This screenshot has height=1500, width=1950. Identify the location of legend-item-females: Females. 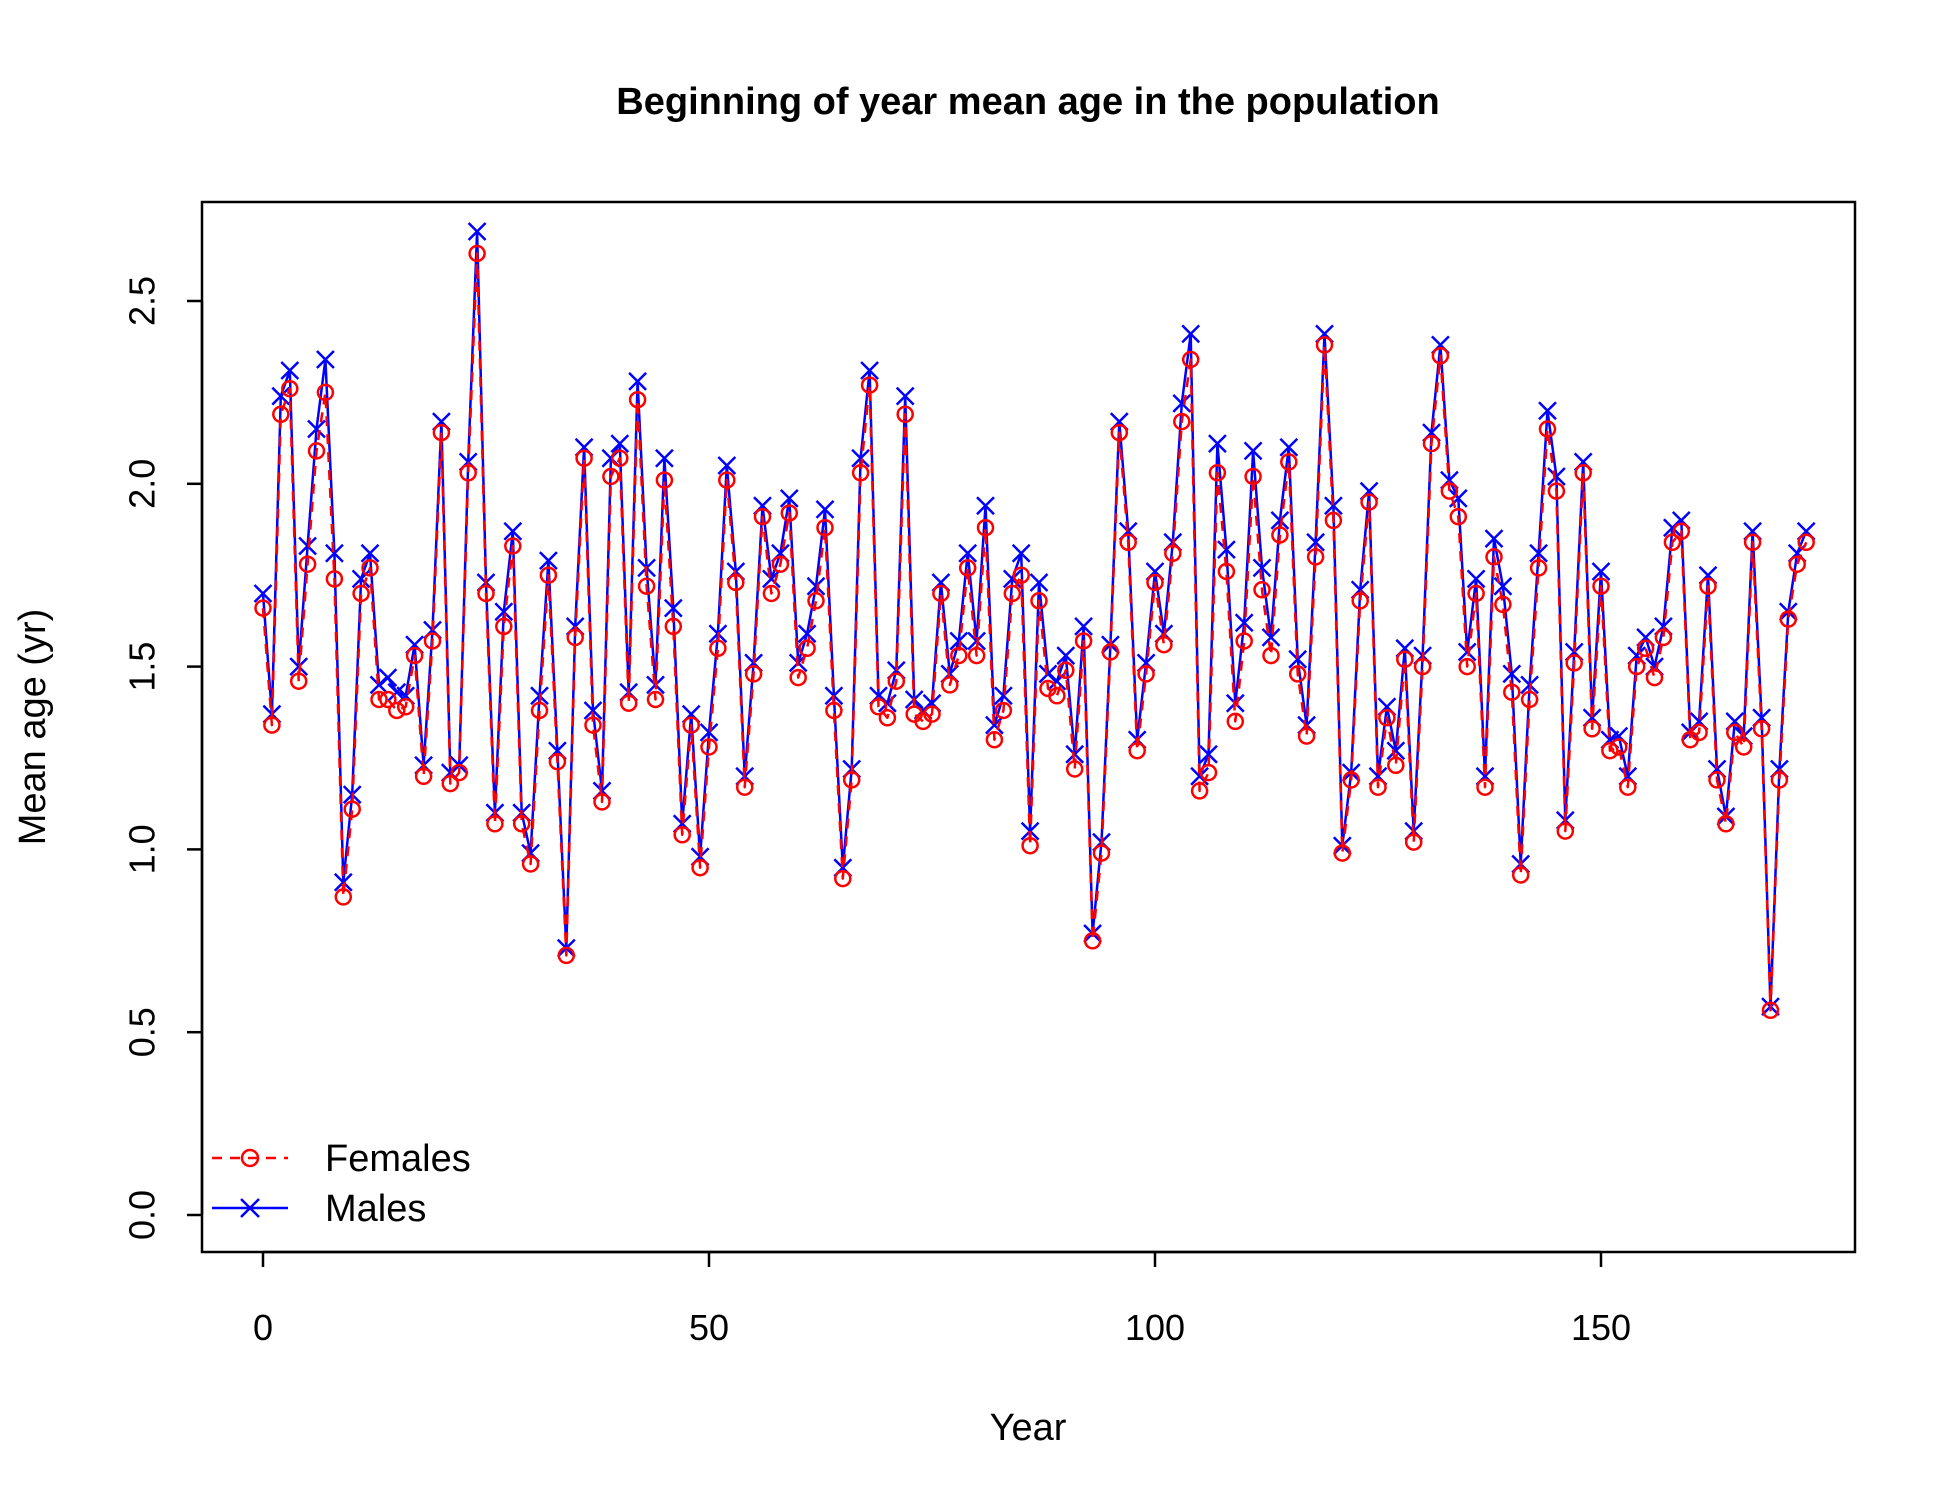
(341, 1159).